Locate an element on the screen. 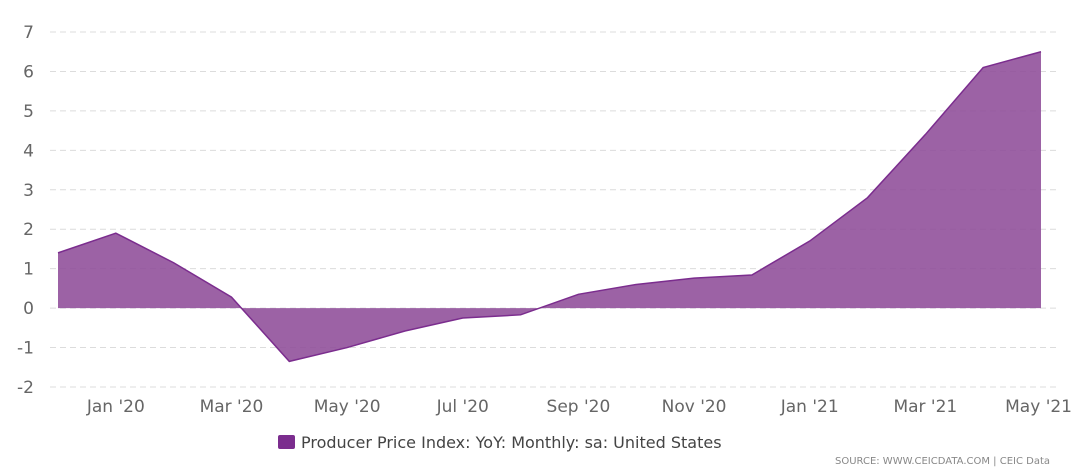  y-tick-label: -2 is located at coordinates (25, 388).